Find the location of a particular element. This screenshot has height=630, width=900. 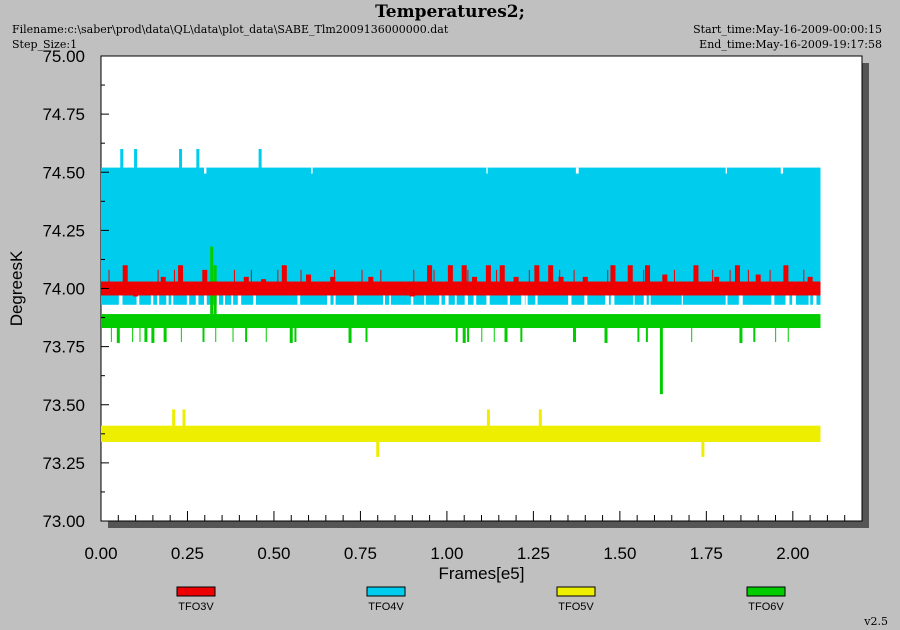

series-band-TFO5V is located at coordinates (461, 433).